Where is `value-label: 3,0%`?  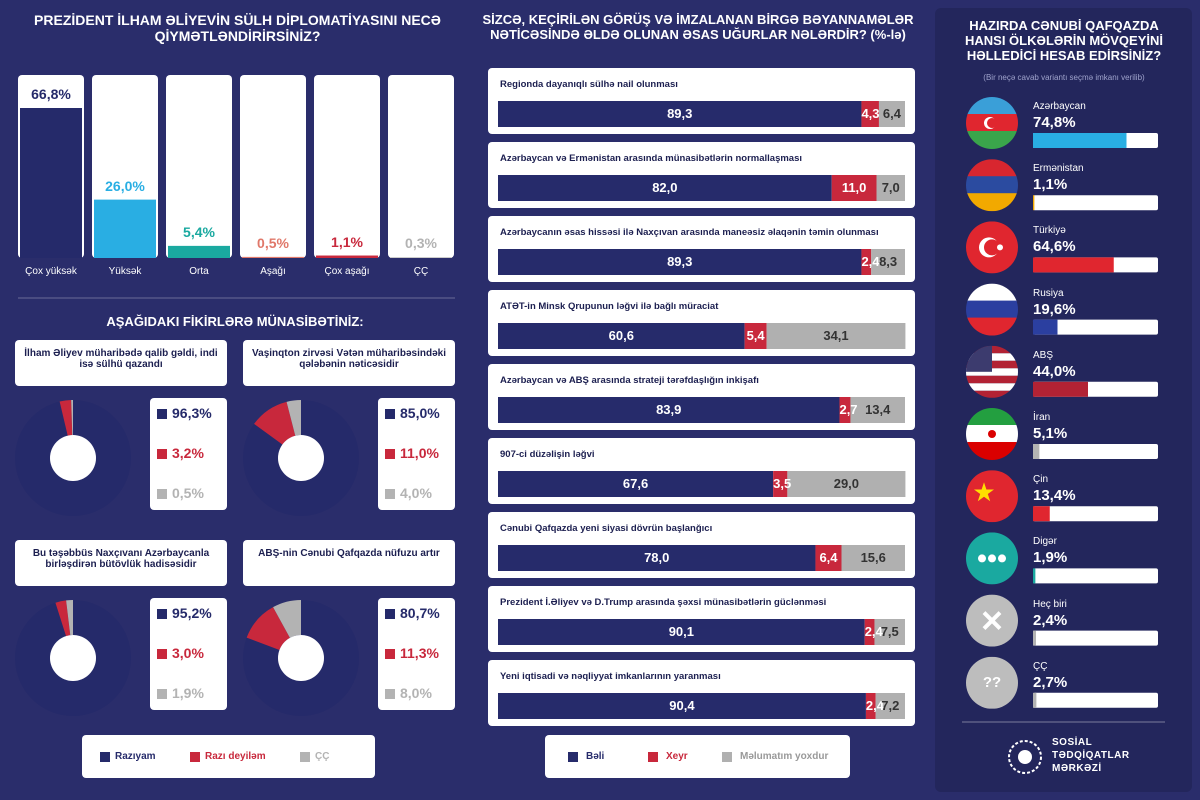
value-label: 3,0% is located at coordinates (188, 653).